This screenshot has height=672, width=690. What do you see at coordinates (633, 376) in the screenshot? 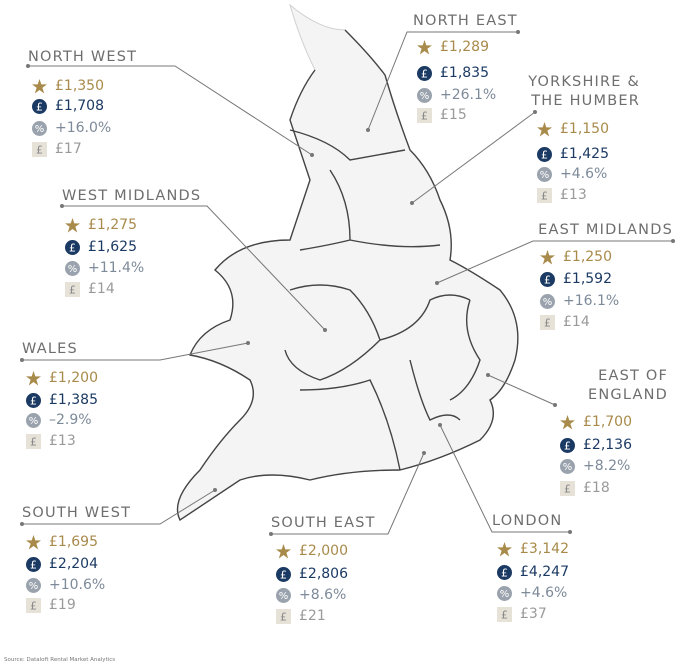
I see `region-name-line: EAST OF` at bounding box center [633, 376].